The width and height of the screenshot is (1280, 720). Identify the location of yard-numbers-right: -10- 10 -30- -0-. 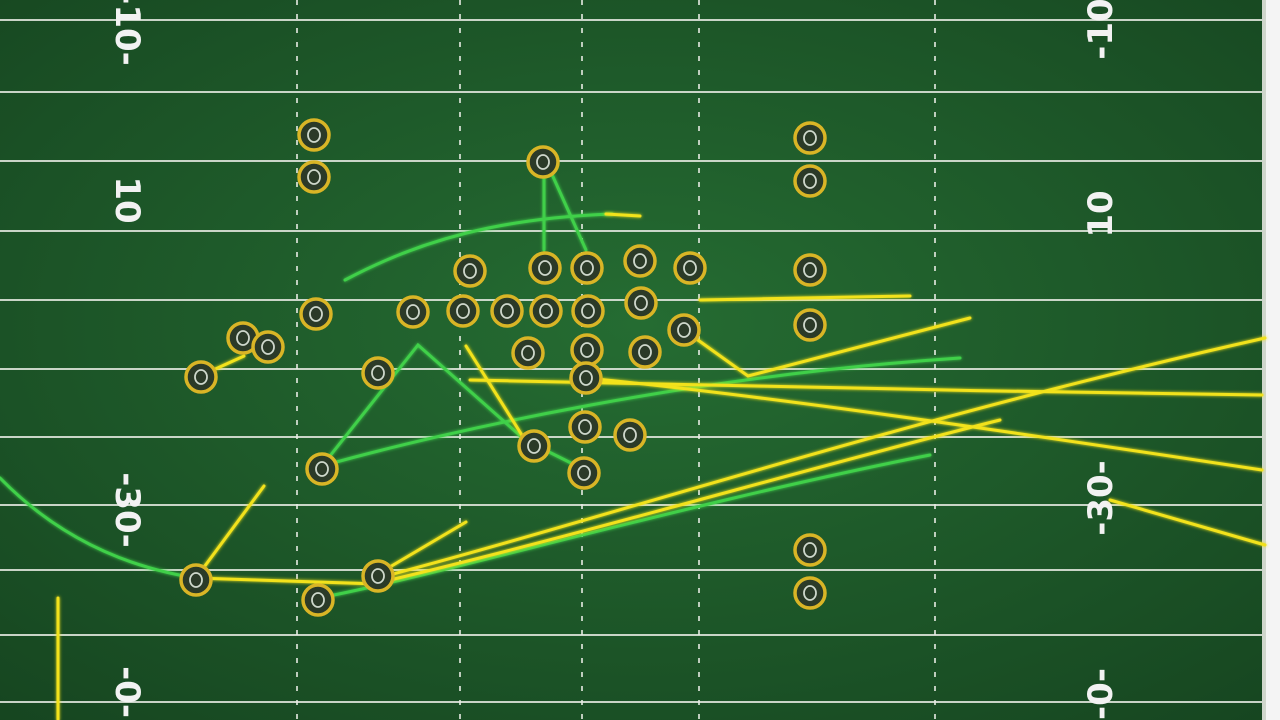
(1101, 360).